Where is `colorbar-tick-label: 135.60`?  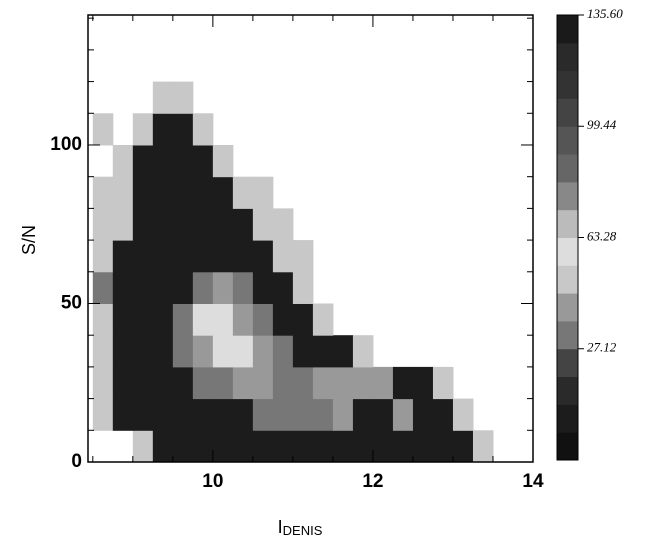 colorbar-tick-label: 135.60 is located at coordinates (605, 13).